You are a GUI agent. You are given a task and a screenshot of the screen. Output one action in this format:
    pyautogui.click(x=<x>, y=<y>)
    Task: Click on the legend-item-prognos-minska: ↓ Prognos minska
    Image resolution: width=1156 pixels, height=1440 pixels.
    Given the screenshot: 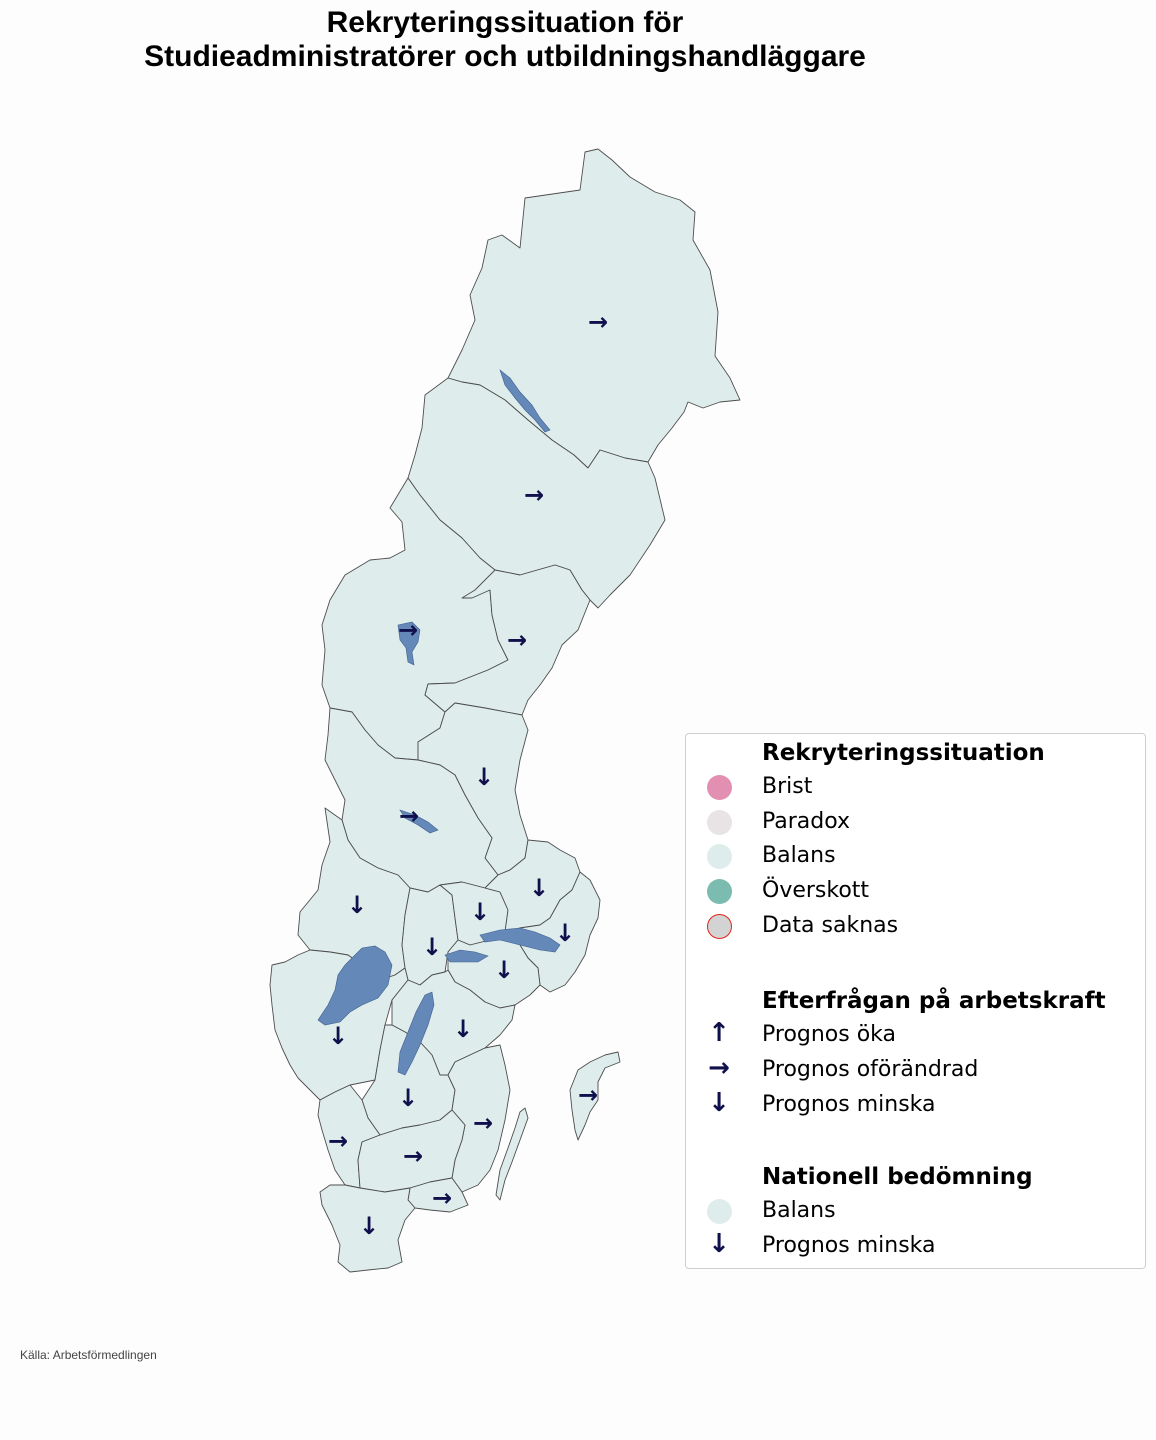 What is the action you would take?
    pyautogui.click(x=915, y=1106)
    